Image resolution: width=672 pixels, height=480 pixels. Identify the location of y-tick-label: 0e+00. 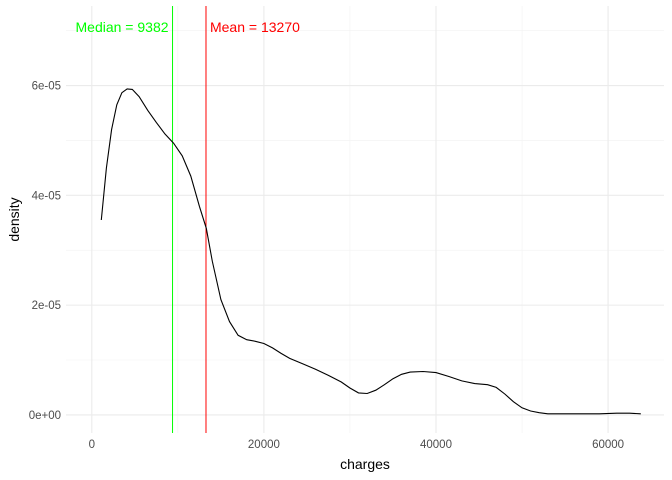
(45, 416).